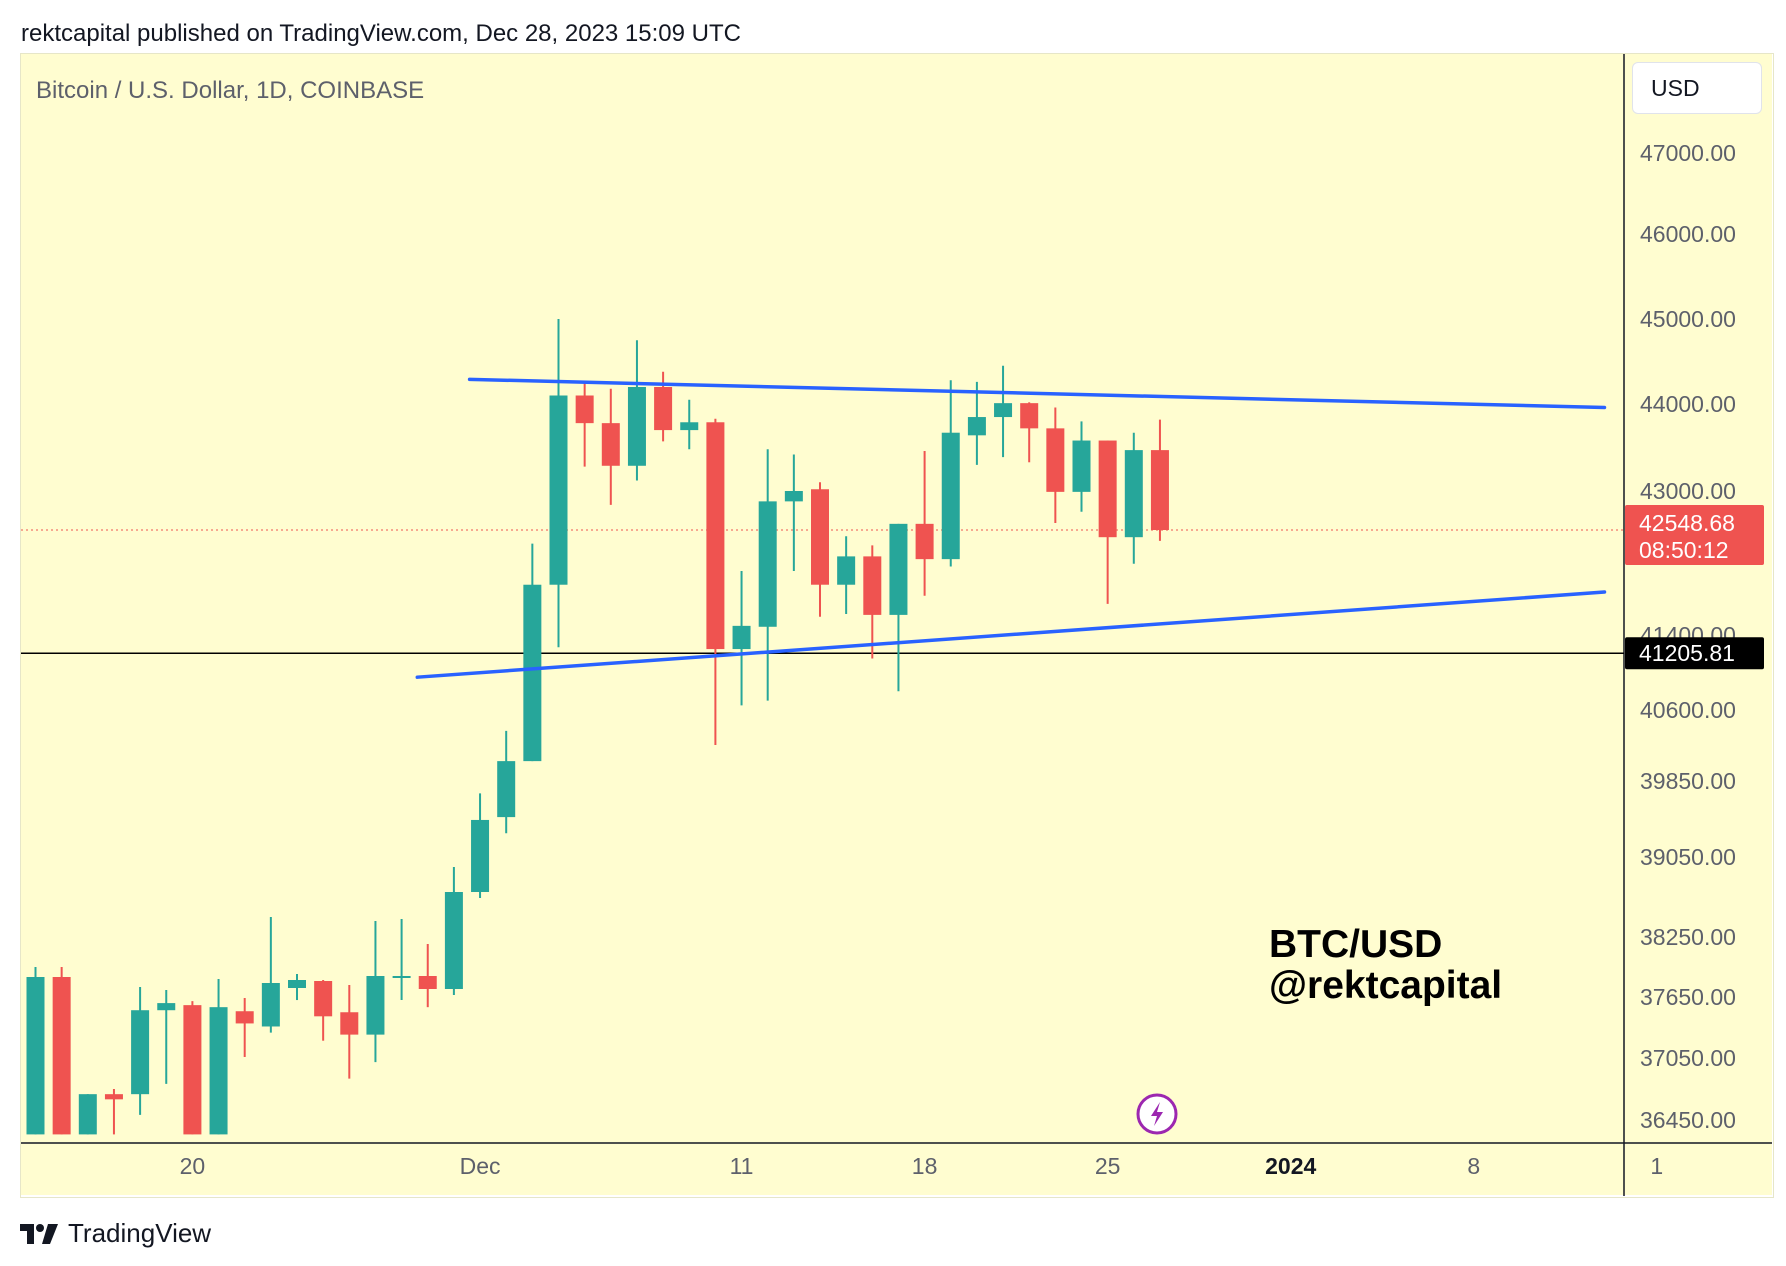 The width and height of the screenshot is (1786, 1266). I want to click on support-level-label-bg, so click(1694, 653).